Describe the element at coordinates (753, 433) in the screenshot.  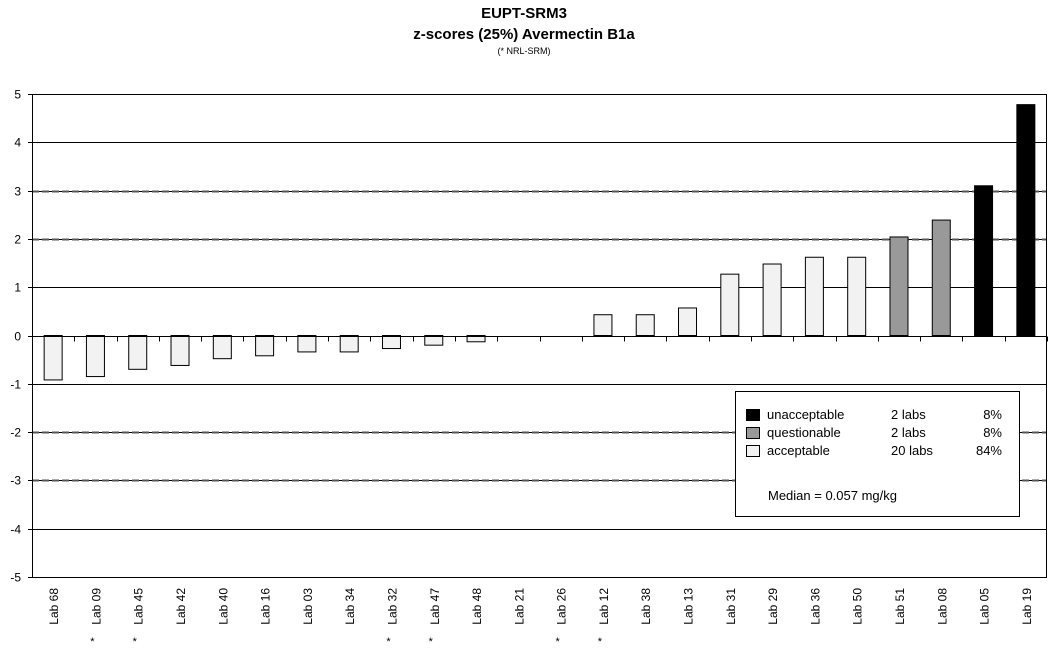
I see `legend-swatch-questionable` at that location.